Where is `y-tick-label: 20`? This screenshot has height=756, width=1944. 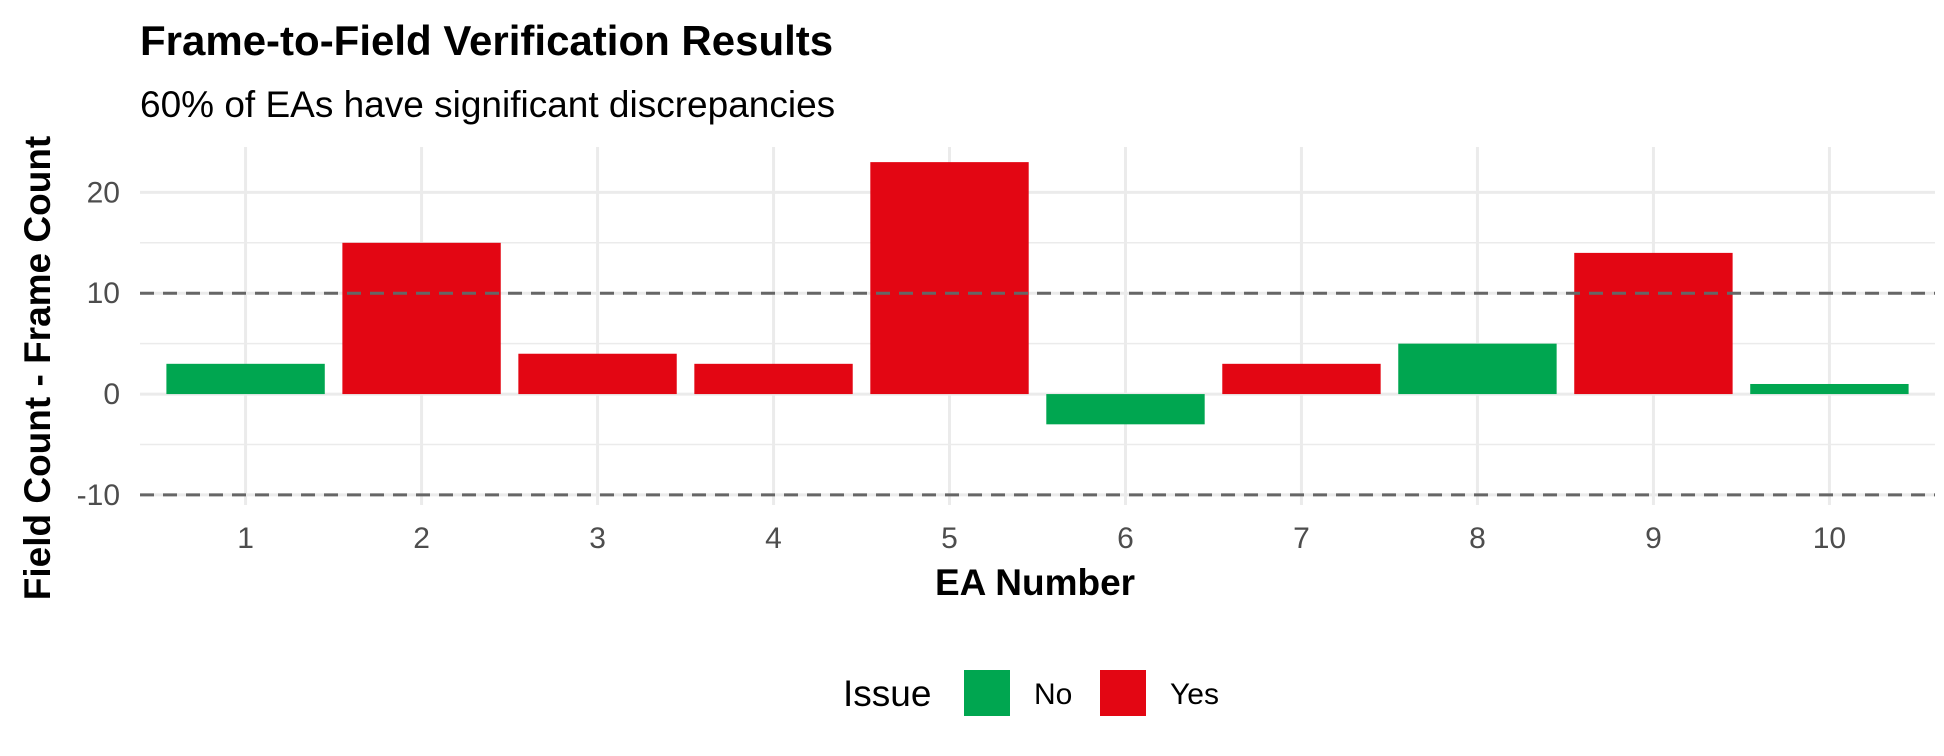
y-tick-label: 20 is located at coordinates (103, 192).